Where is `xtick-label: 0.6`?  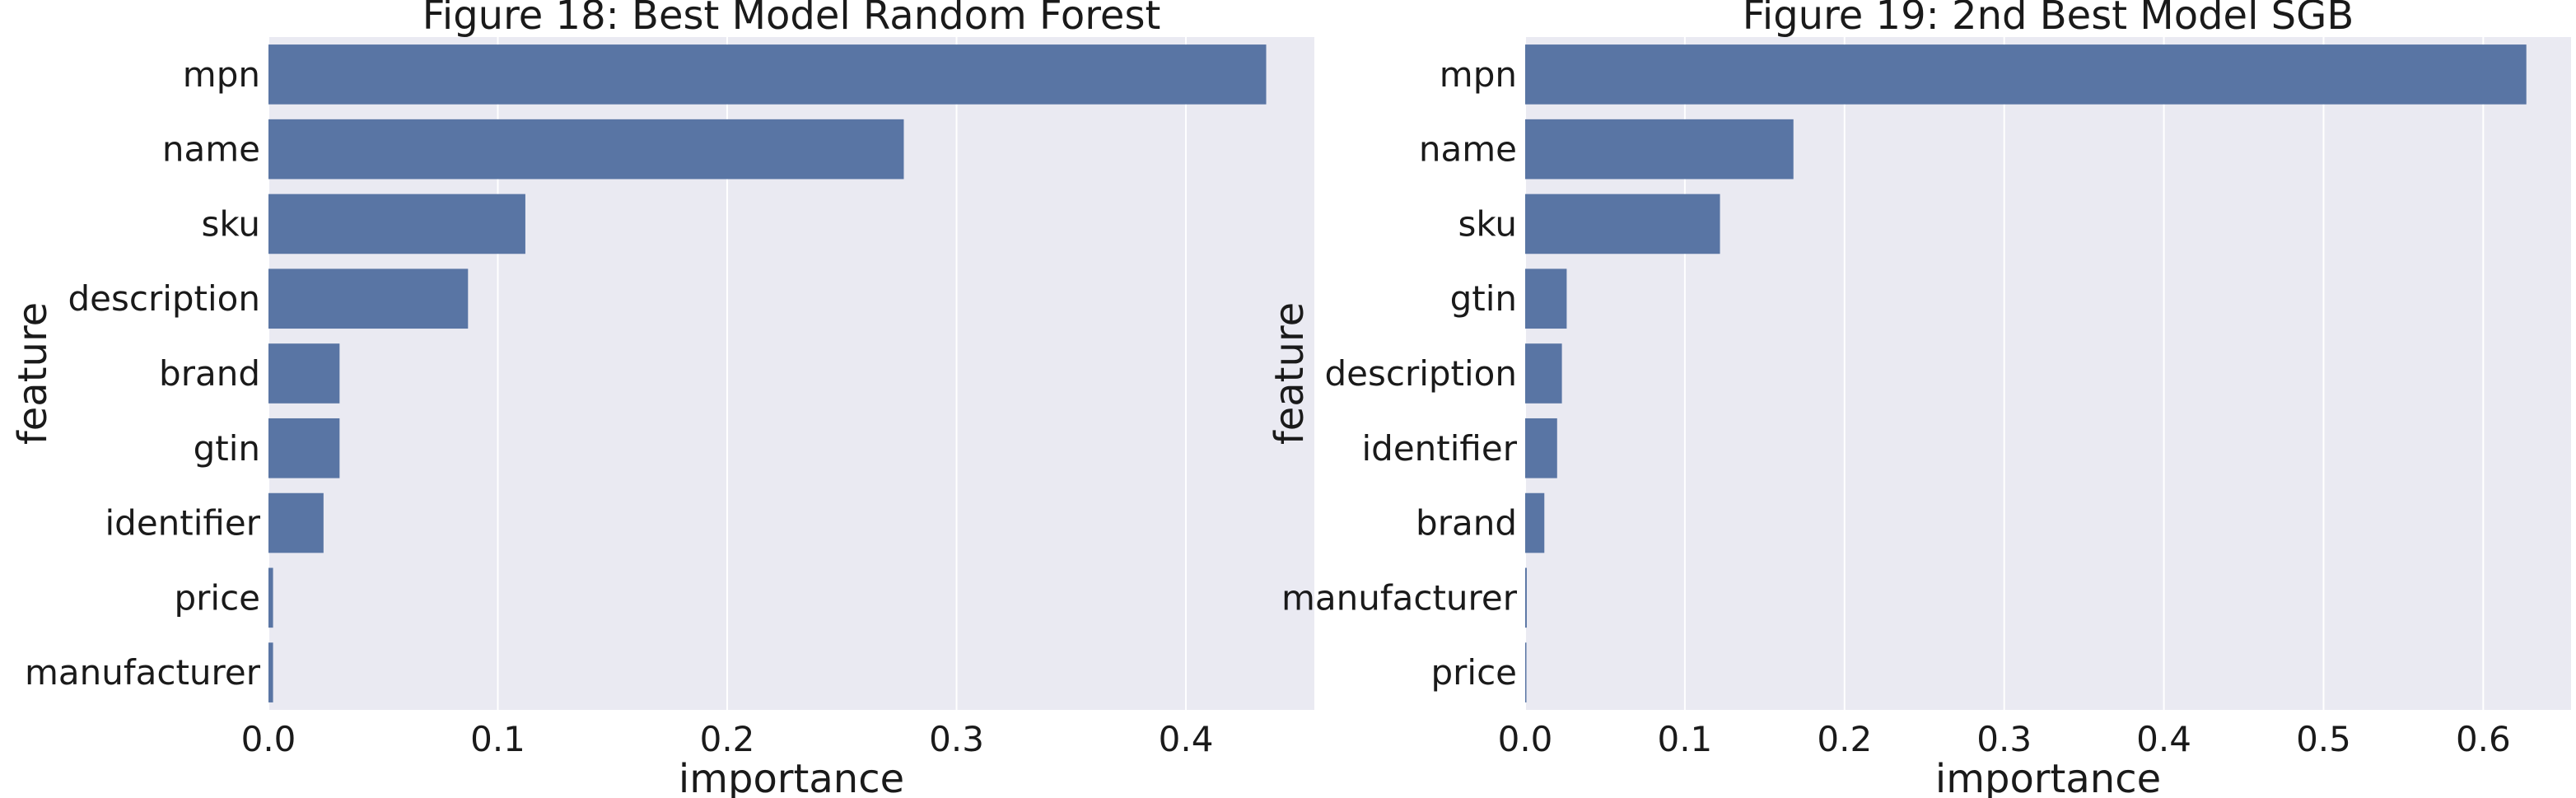
xtick-label: 0.6 is located at coordinates (2483, 739).